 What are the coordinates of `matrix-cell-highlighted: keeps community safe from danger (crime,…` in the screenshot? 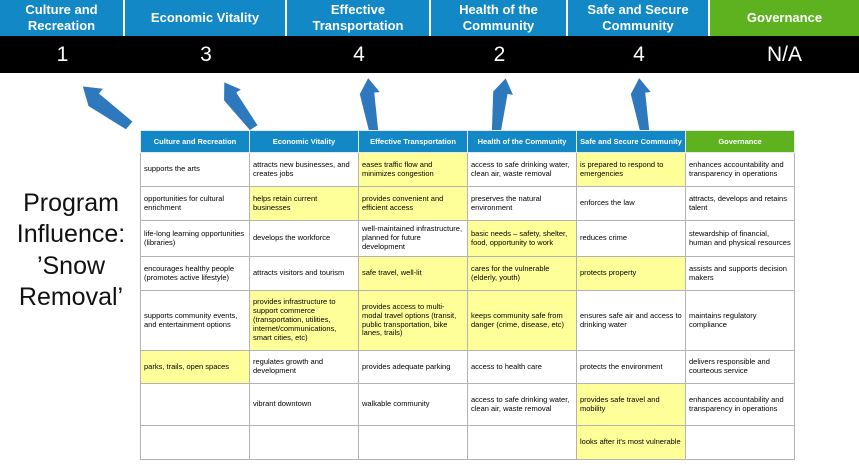 It's located at (522, 320).